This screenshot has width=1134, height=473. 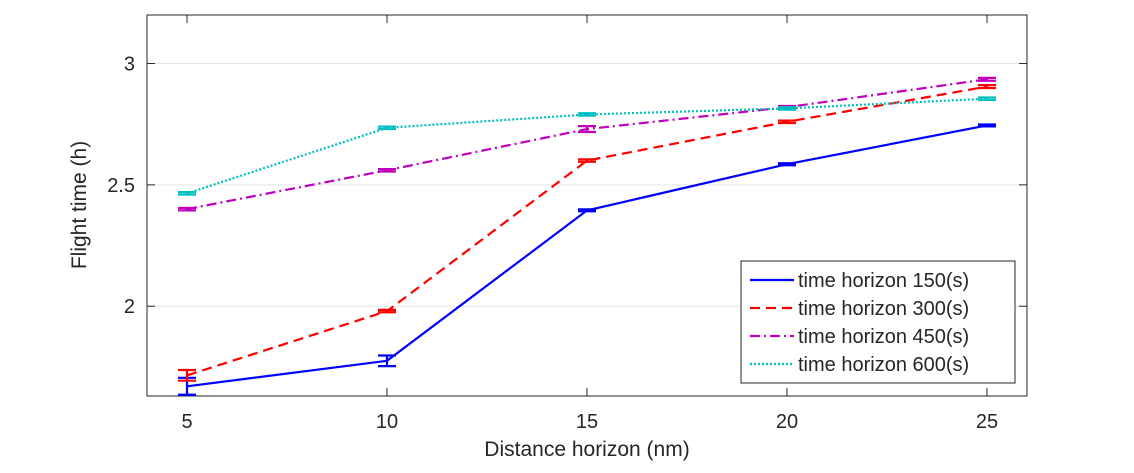 I want to click on x-tick-label: 15, so click(x=587, y=422).